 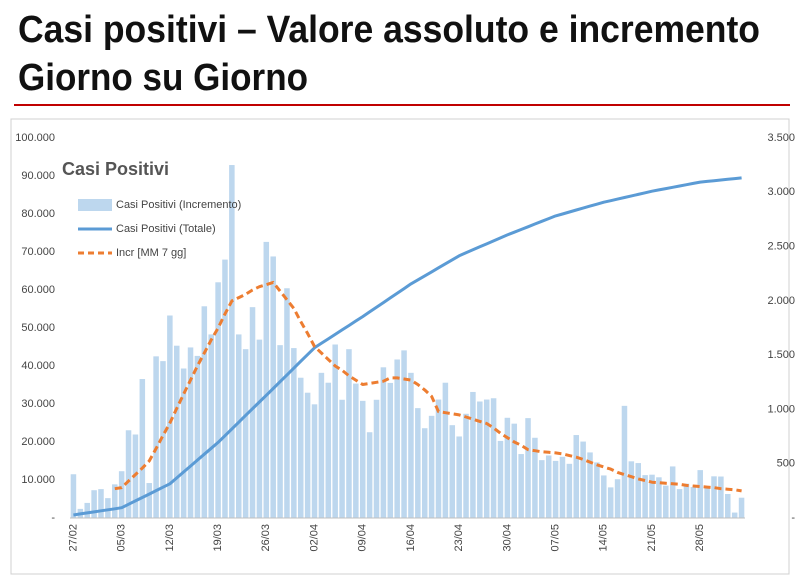 I want to click on x-tick-label: 02/04, so click(x=314, y=538).